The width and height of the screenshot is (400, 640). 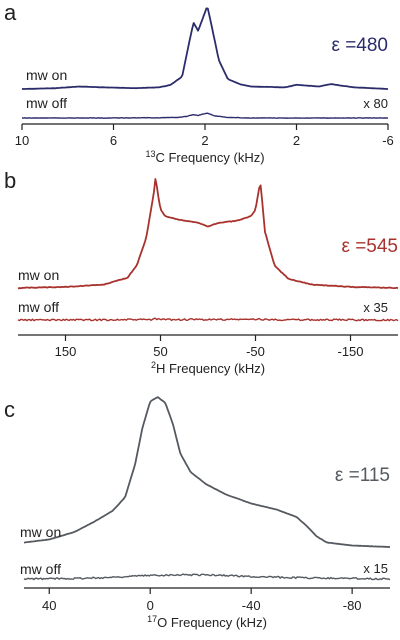 I want to click on x-axis-label-c: 17O Frequency (kHz), so click(x=207, y=622).